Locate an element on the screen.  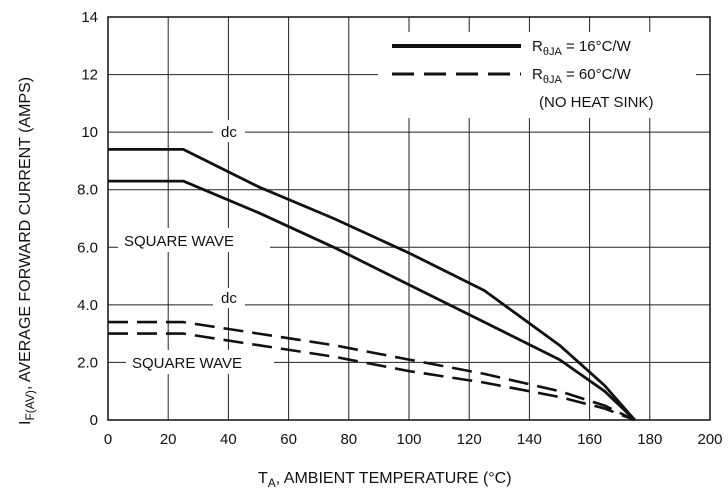
annotation-dc-2-bg is located at coordinates (229, 298).